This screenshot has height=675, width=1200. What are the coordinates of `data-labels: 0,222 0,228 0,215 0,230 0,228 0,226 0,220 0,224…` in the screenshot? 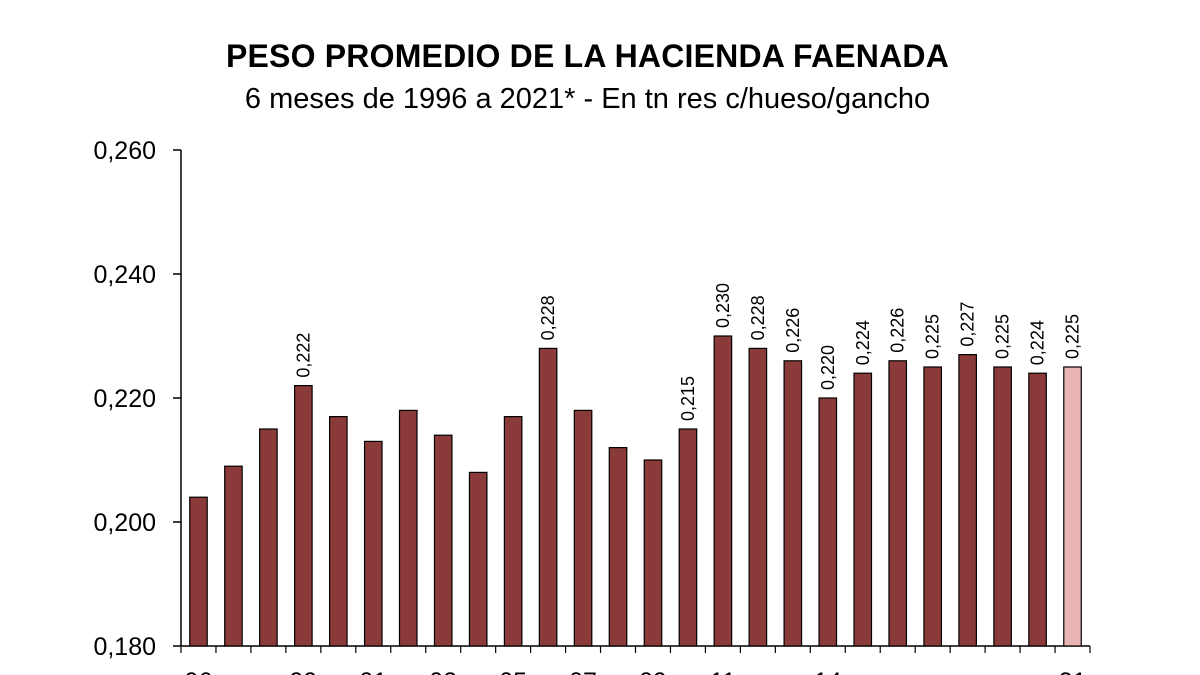 It's located at (687, 352).